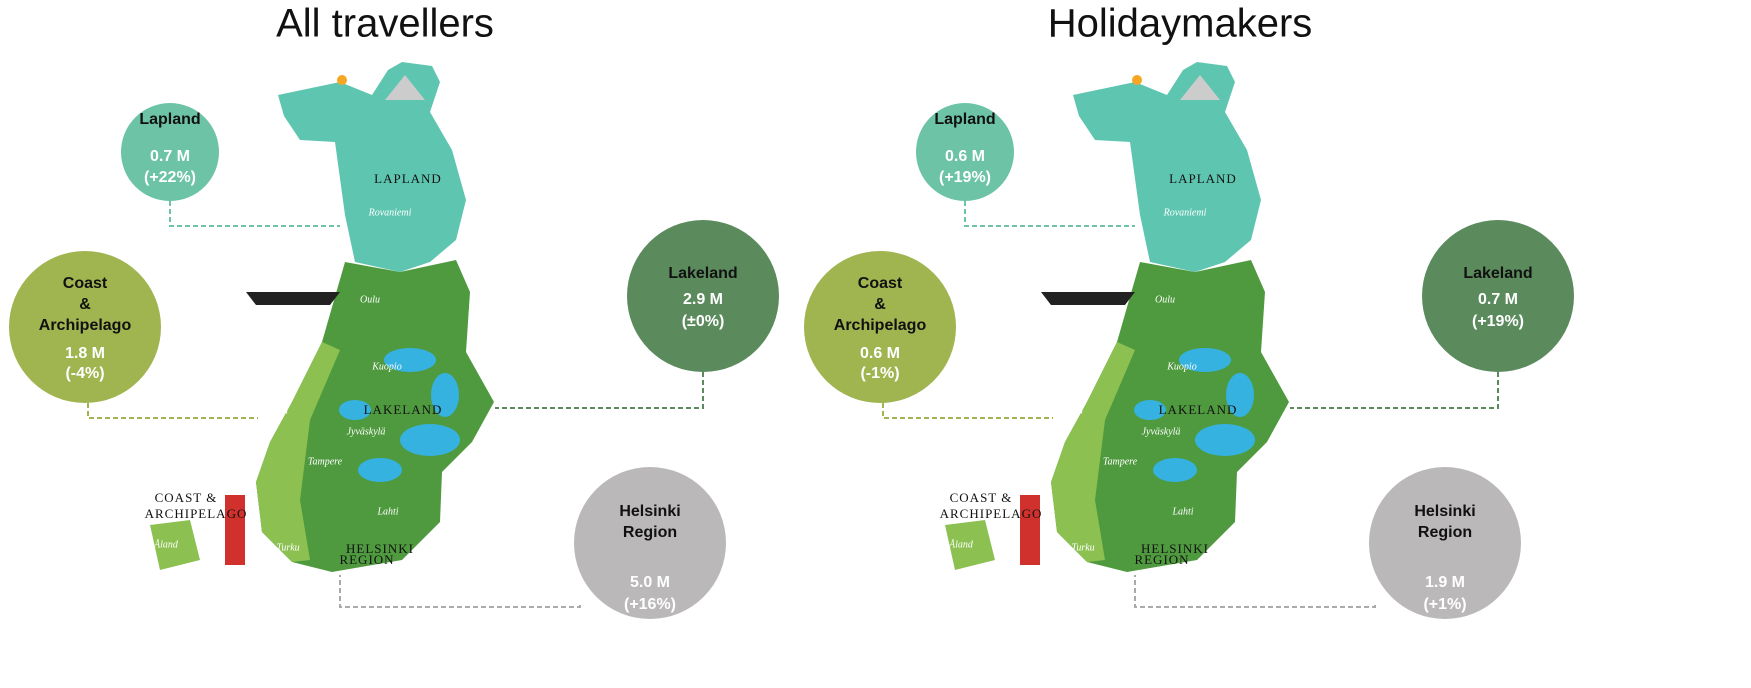  Describe the element at coordinates (403, 409) in the screenshot. I see `map-label: LAKELAND` at that location.